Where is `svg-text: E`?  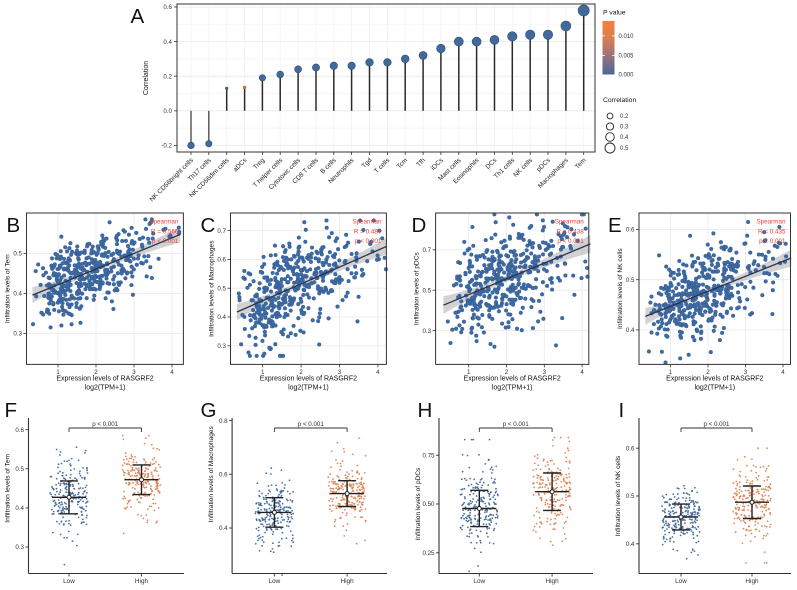 svg-text: E is located at coordinates (615, 225).